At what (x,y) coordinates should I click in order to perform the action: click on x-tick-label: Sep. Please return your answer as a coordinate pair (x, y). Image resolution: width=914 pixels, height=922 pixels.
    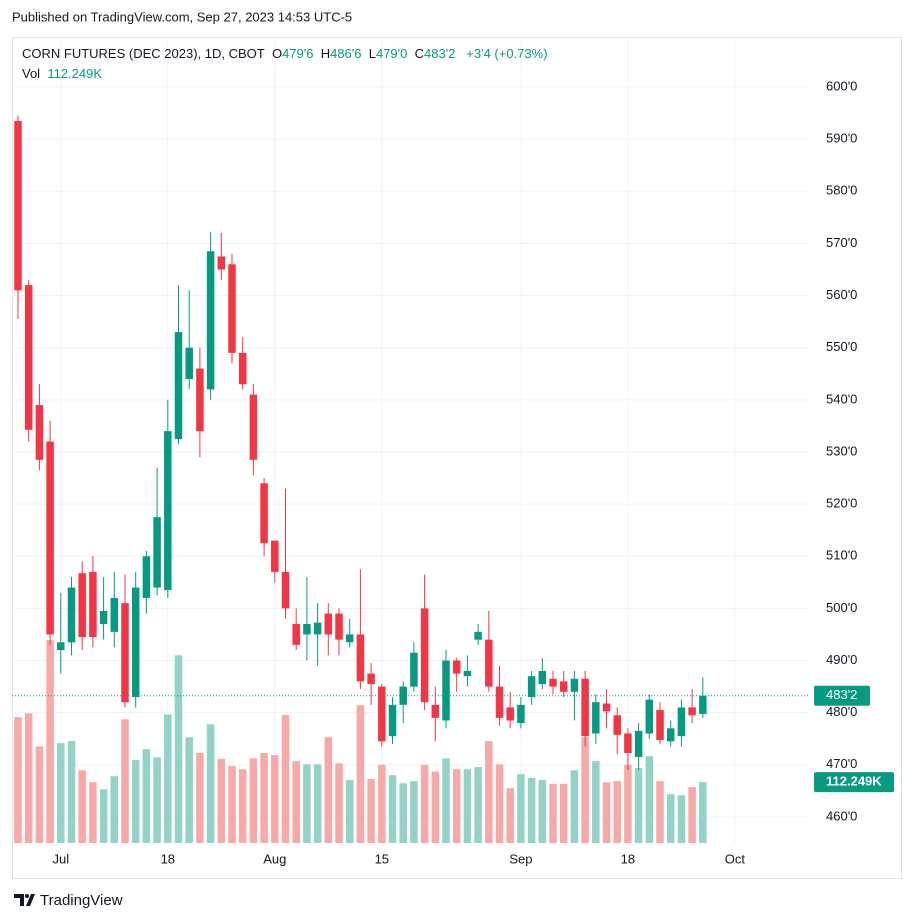
    Looking at the image, I should click on (520, 858).